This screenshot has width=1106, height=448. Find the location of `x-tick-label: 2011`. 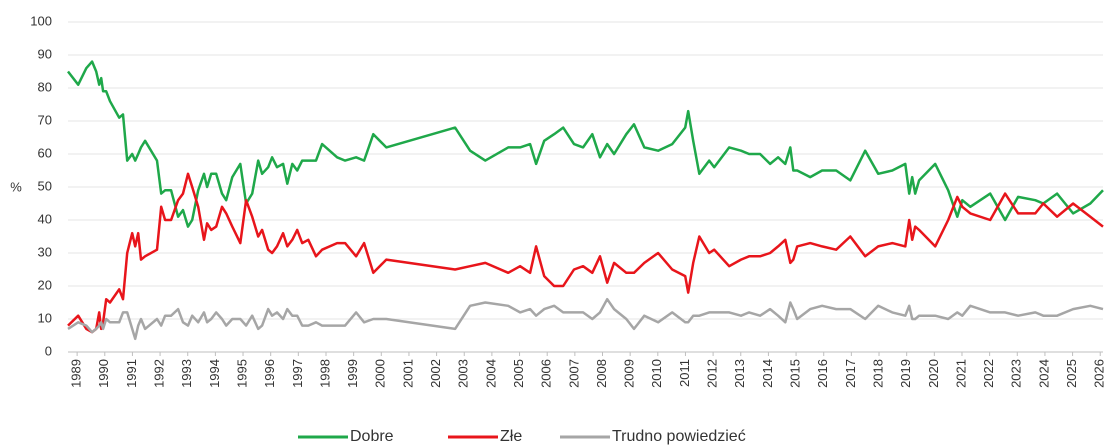

x-tick-label: 2011 is located at coordinates (684, 373).